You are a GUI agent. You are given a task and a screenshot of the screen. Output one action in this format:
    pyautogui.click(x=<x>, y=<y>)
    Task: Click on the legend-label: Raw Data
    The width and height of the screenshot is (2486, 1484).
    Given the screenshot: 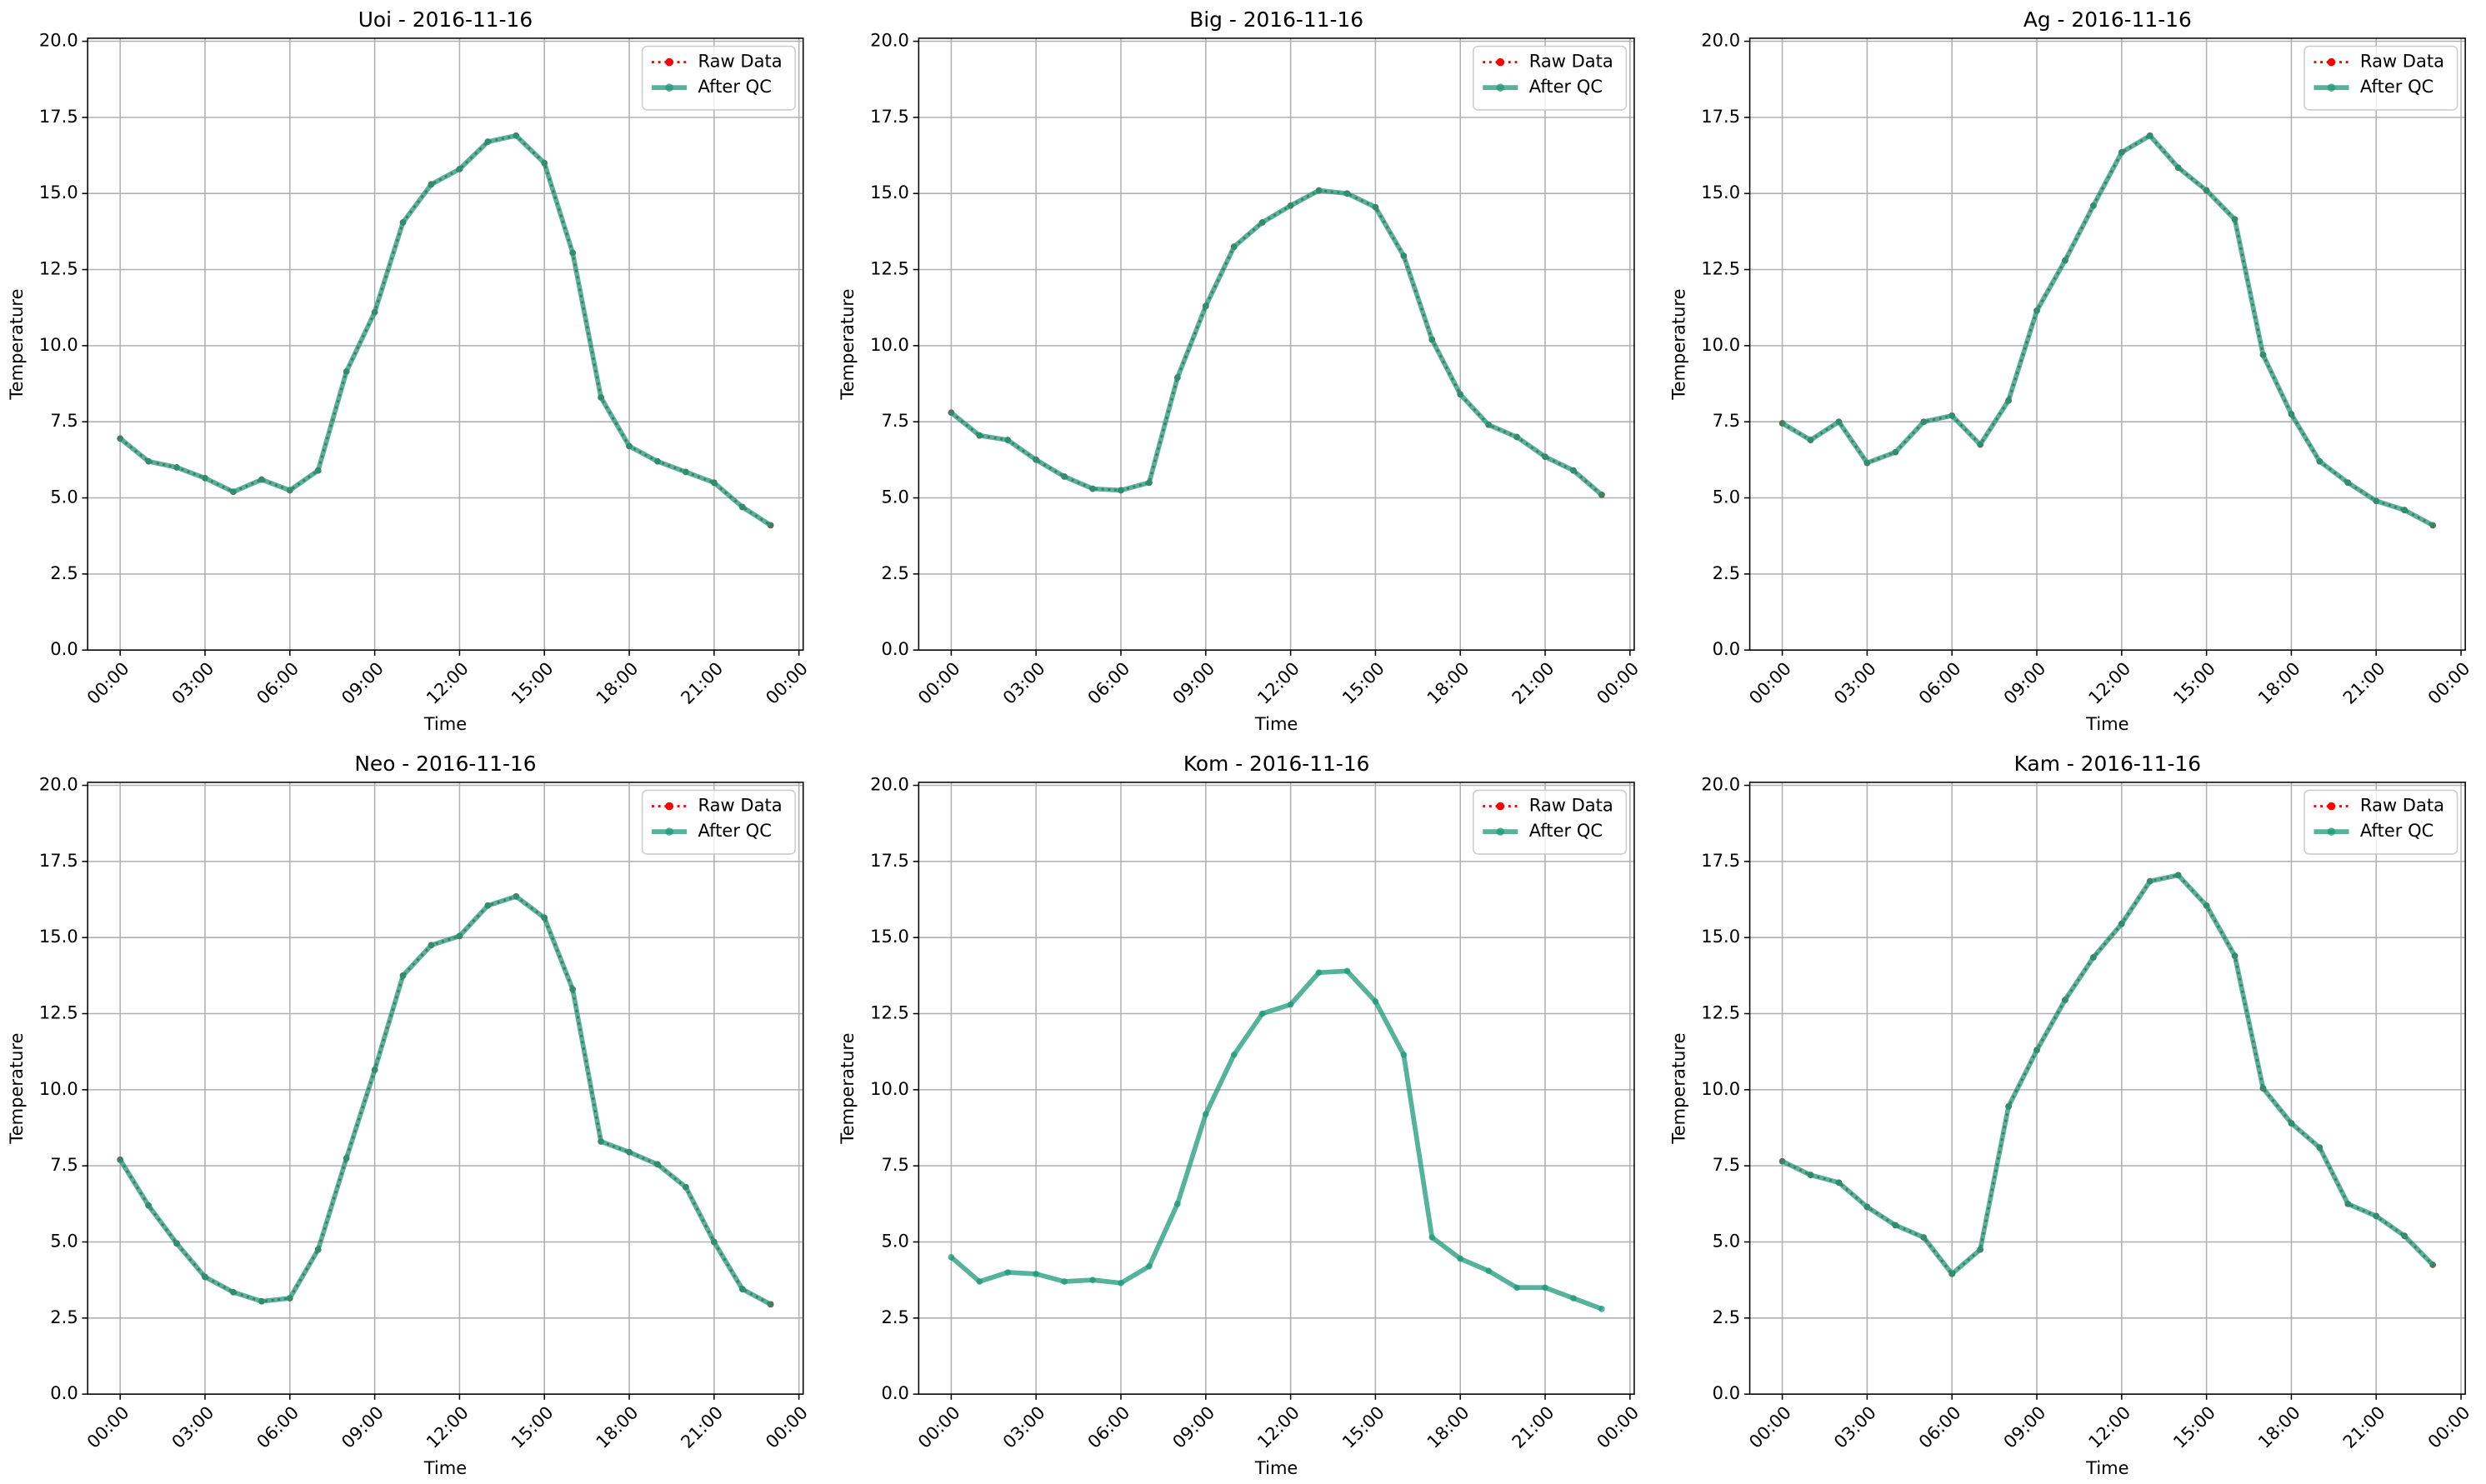 What is the action you would take?
    pyautogui.click(x=2402, y=62)
    